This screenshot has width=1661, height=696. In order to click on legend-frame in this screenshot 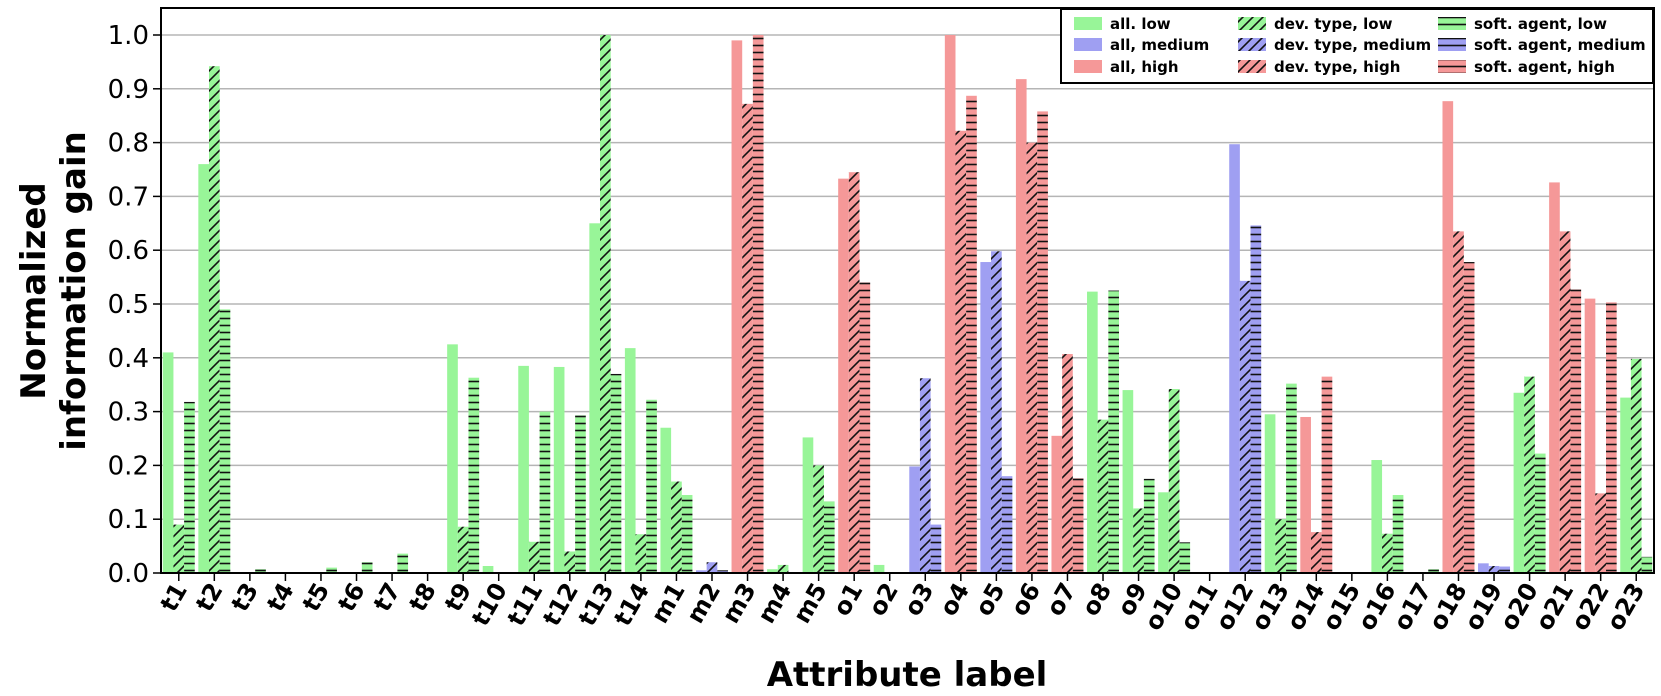, I will do `click(1357, 46)`.